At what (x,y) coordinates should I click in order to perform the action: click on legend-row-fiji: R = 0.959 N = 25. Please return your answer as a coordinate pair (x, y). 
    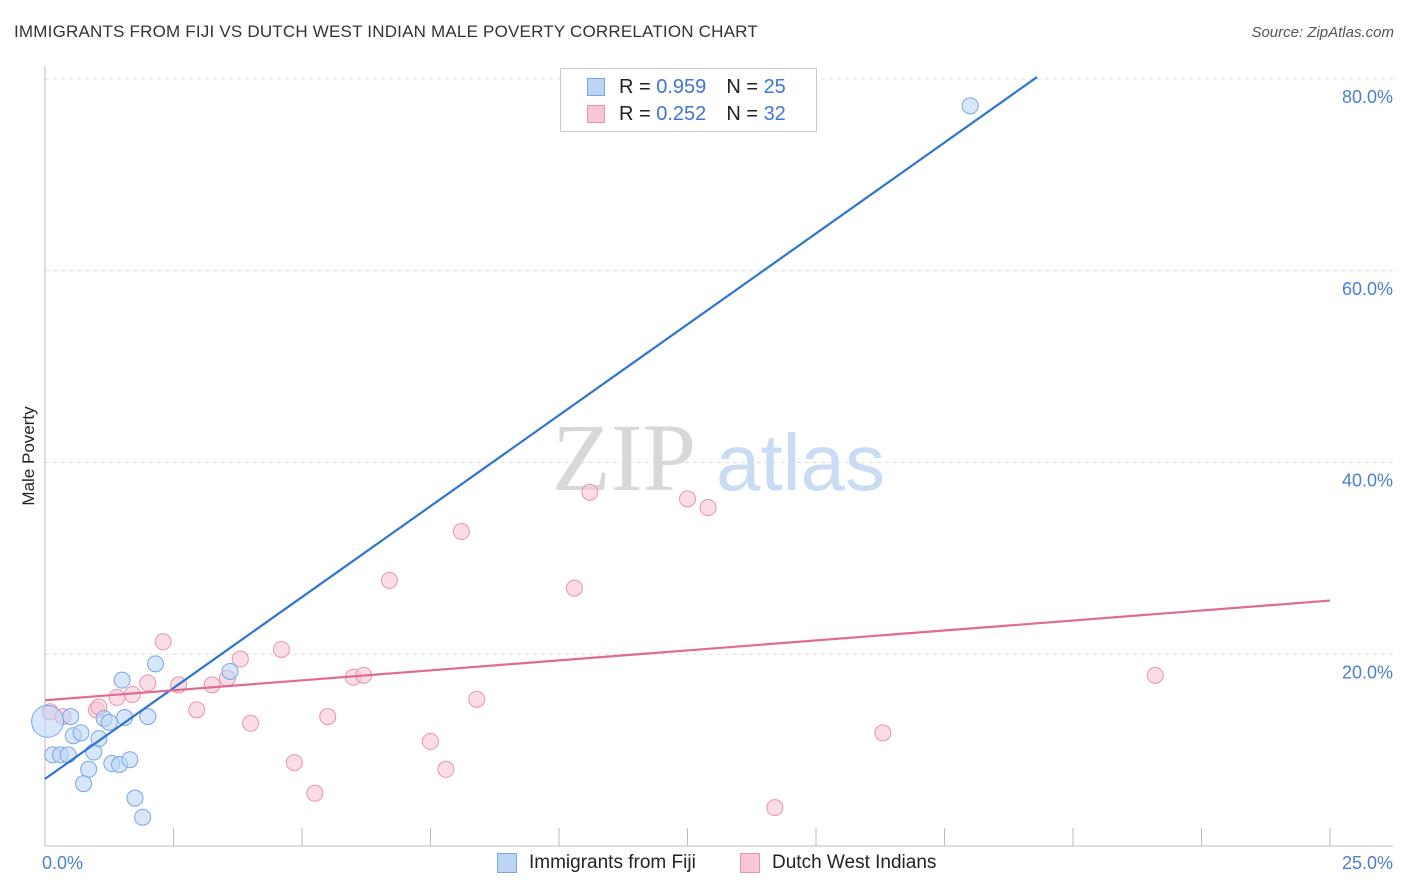
    Looking at the image, I should click on (686, 87).